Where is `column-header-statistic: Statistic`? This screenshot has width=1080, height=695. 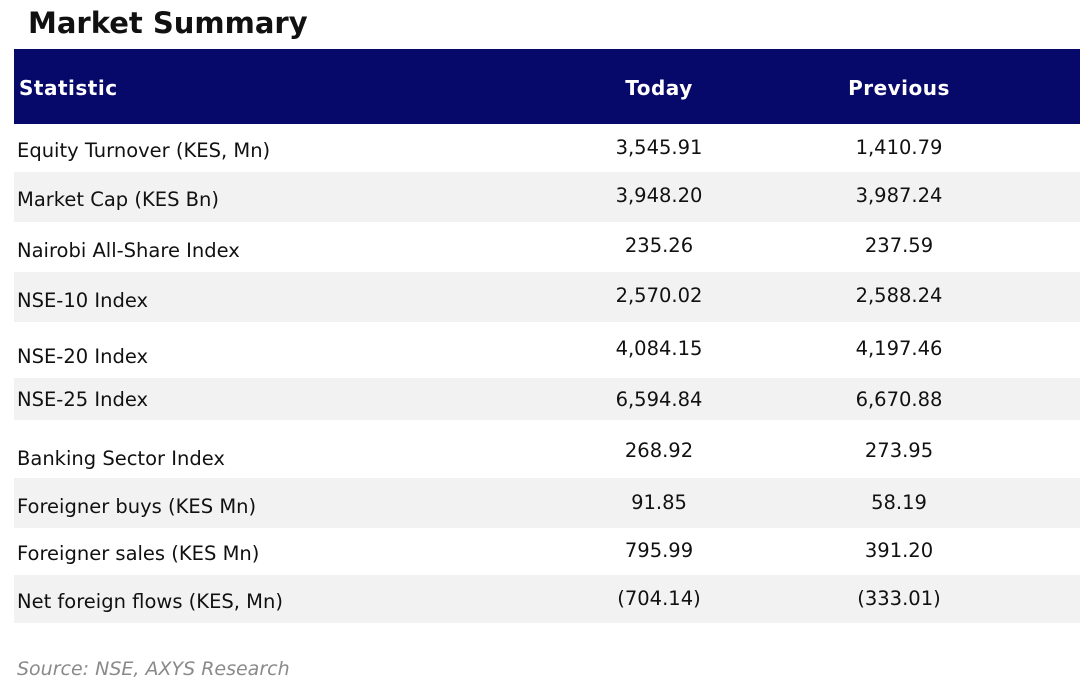
column-header-statistic: Statistic is located at coordinates (68, 88).